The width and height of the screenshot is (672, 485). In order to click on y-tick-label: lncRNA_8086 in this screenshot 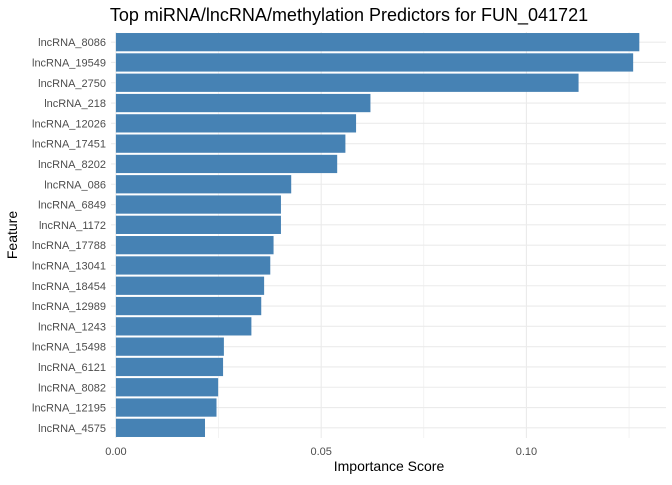, I will do `click(72, 43)`.